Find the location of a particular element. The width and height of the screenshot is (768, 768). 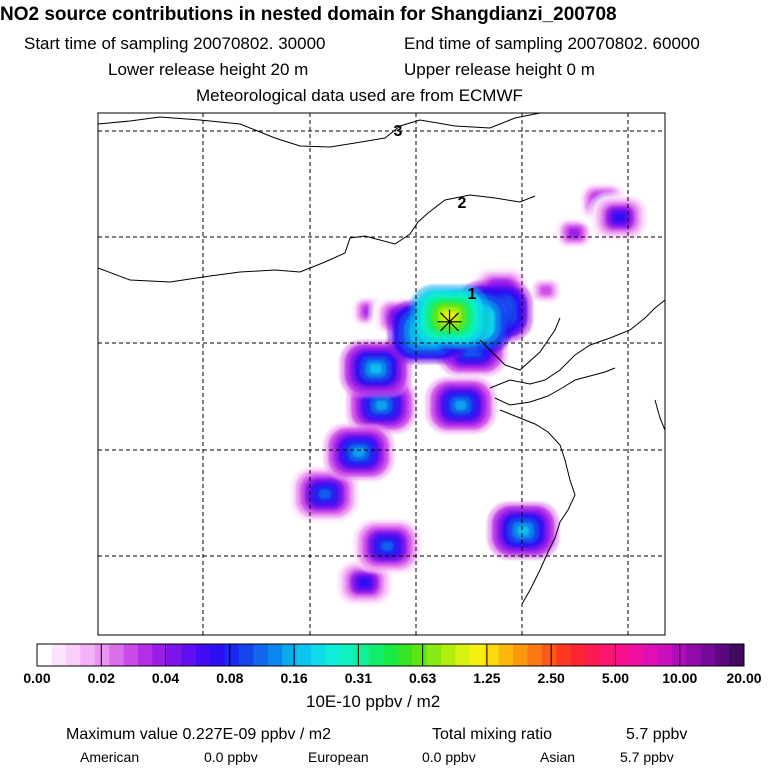

lower-release-label: Lower release height 20 m is located at coordinates (208, 69).